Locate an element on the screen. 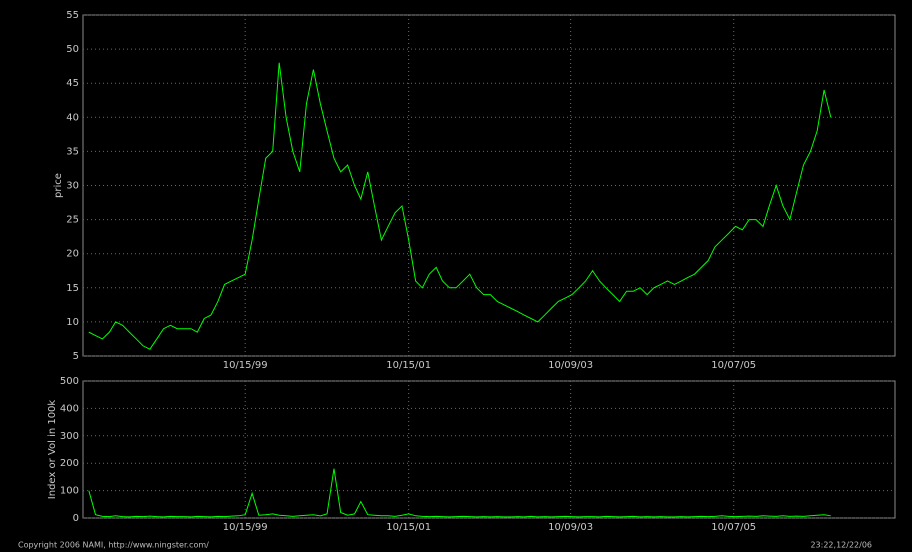  data-line is located at coordinates (459, 493).